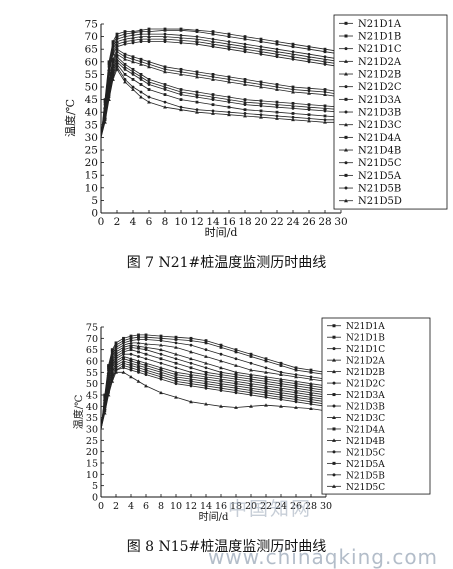 This screenshot has height=569, width=453. What do you see at coordinates (91, 62) in the screenshot?
I see `y-tick-label: 60` at bounding box center [91, 62].